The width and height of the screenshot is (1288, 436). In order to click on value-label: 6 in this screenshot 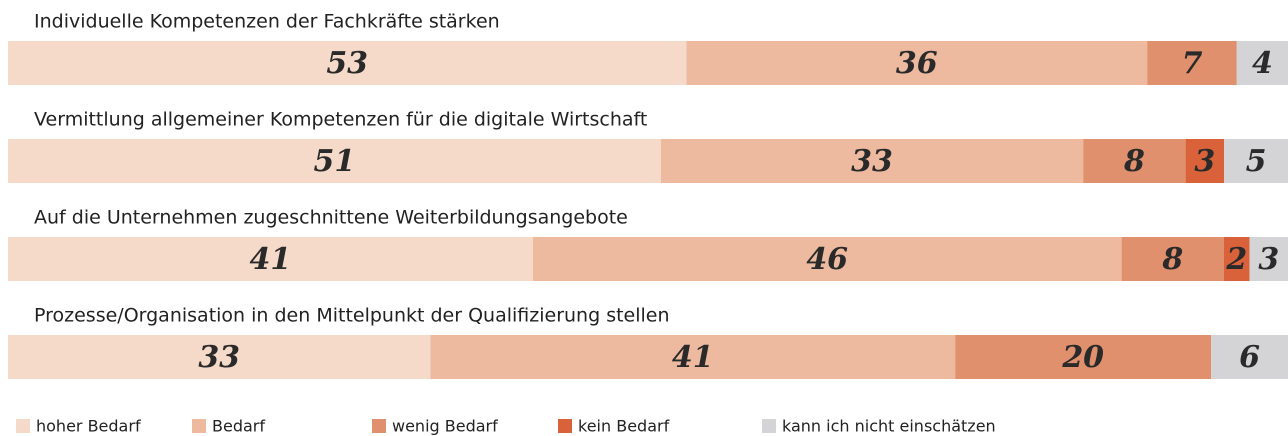, I will do `click(1249, 357)`.